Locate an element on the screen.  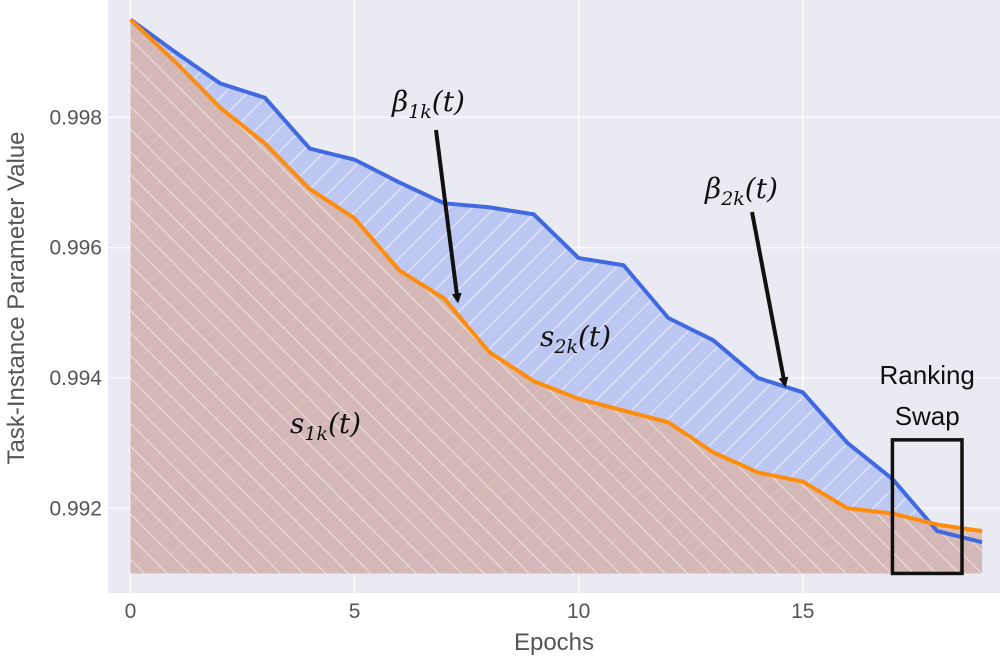
x-tick-label: 0 is located at coordinates (131, 611).